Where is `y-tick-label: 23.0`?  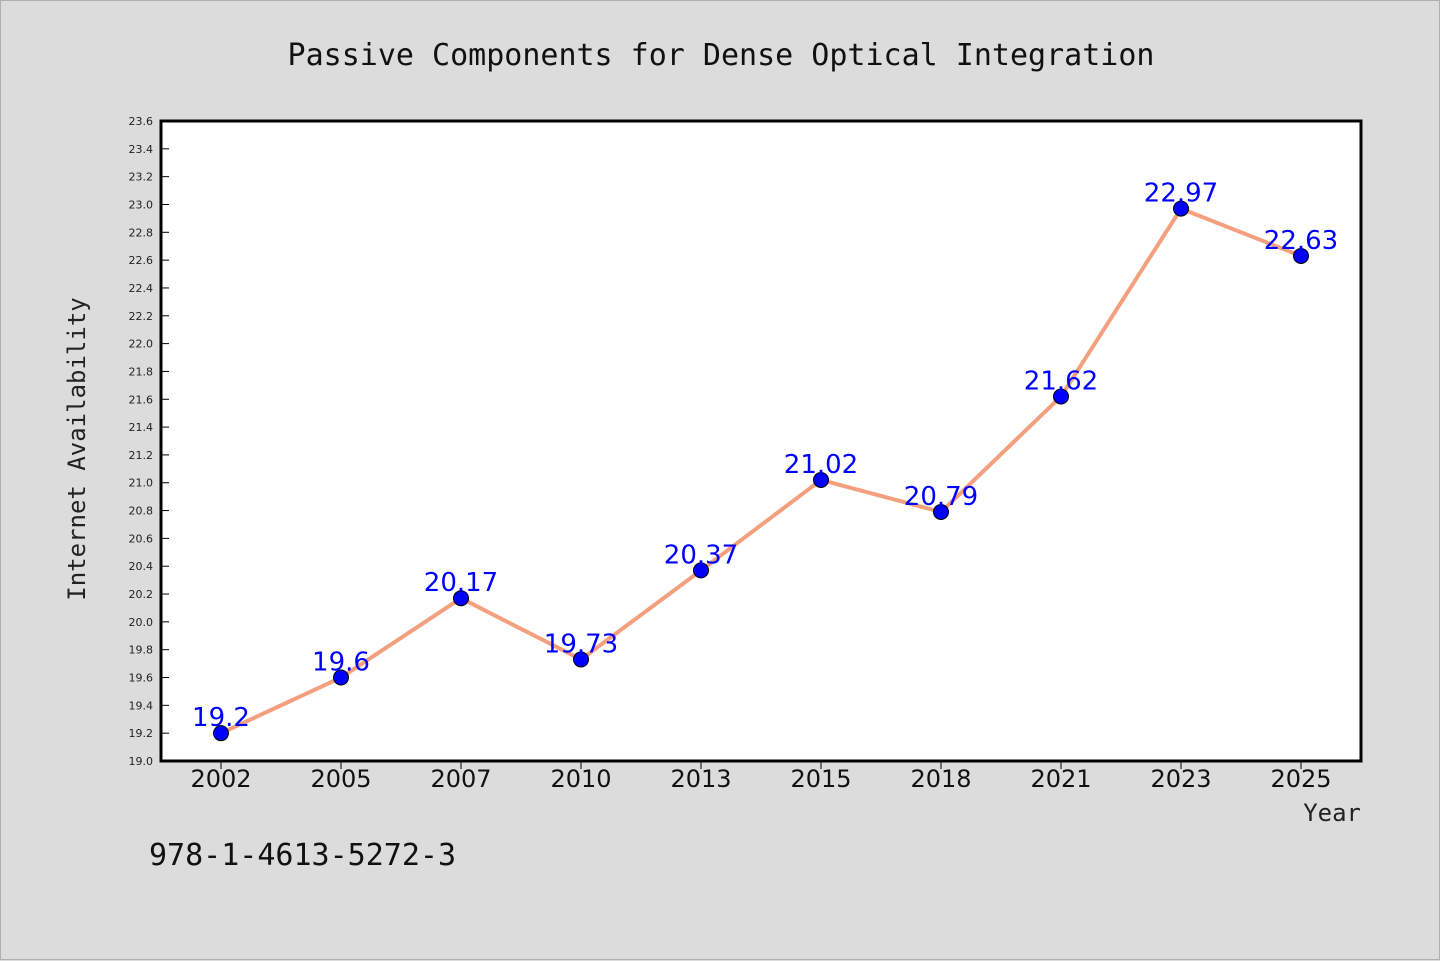 y-tick-label: 23.0 is located at coordinates (141, 204).